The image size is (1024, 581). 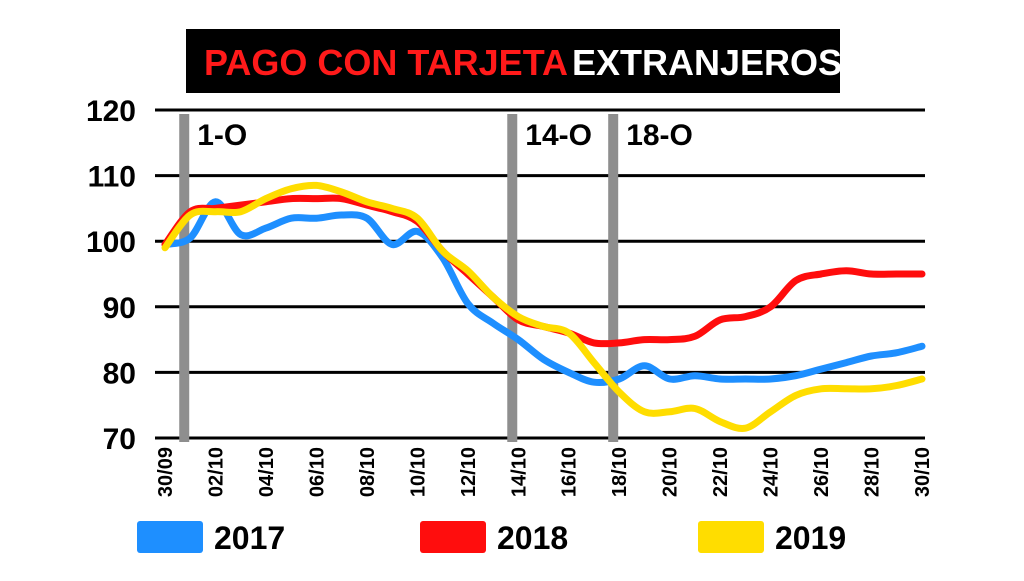 I want to click on legend-label-2019: 2019, so click(x=810, y=538).